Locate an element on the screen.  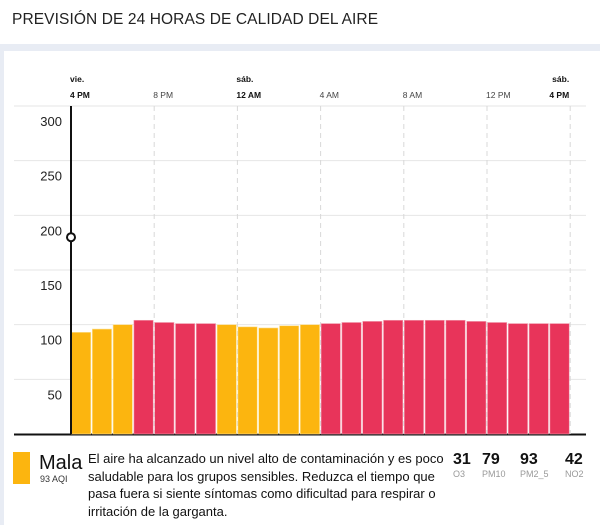
x-tick-time-label: 12 AM is located at coordinates (248, 95).